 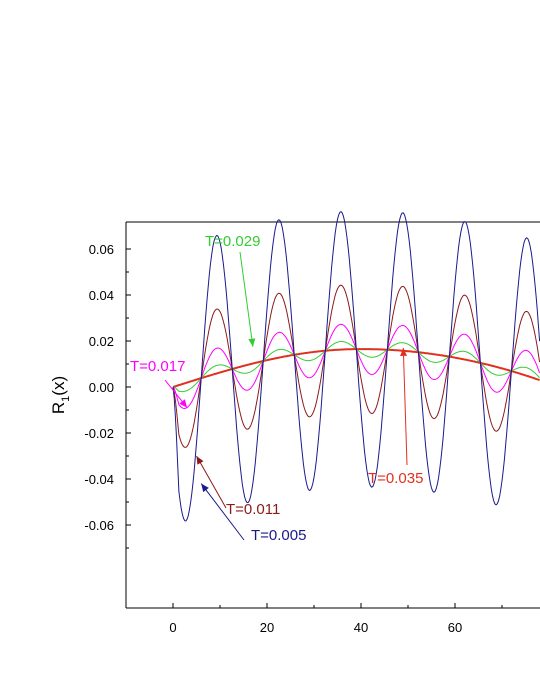 I want to click on annotation-label-0: T=0.029, so click(x=232, y=241).